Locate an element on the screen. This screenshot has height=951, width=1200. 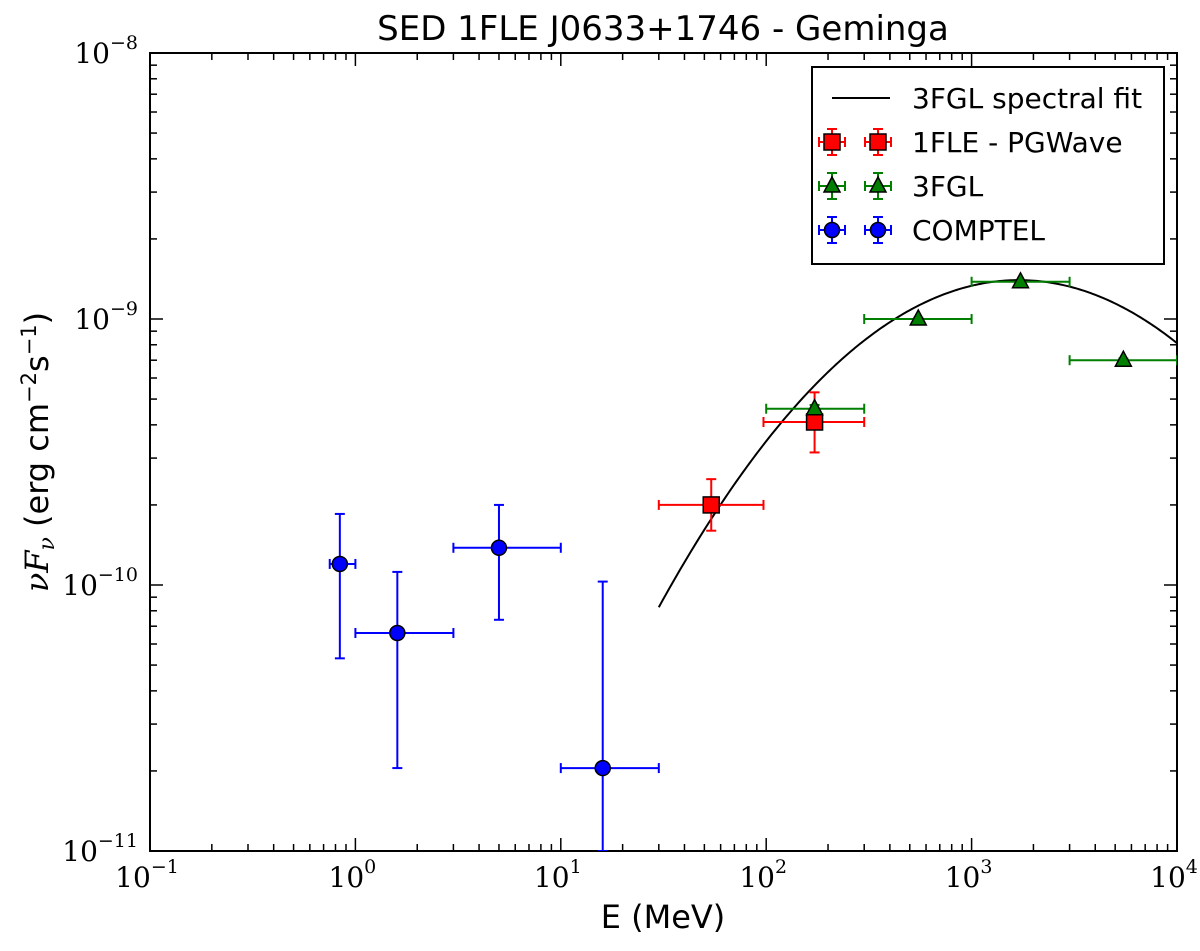
x-axis-label: E (MeV) is located at coordinates (663, 917).